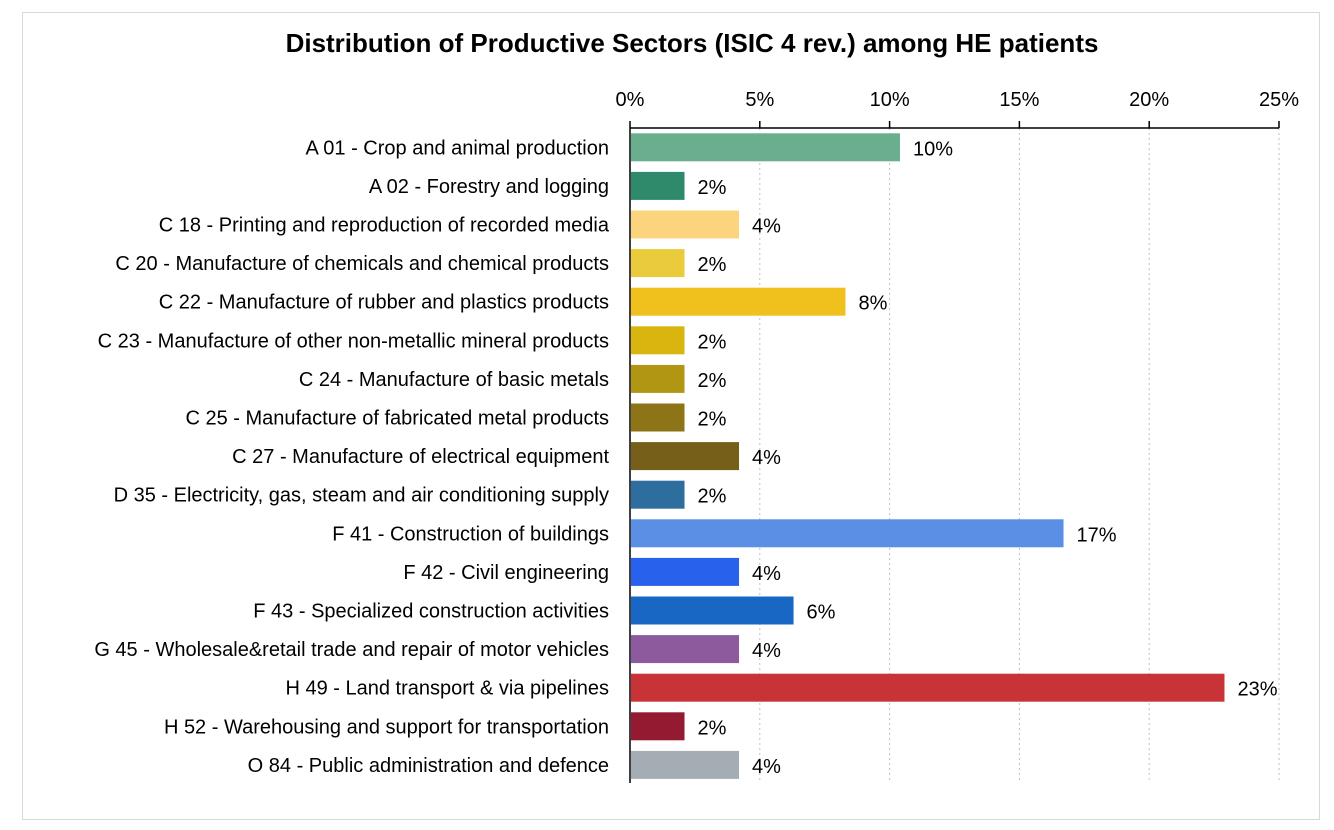  Describe the element at coordinates (1149, 100) in the screenshot. I see `x-tick-label: 20%` at that location.